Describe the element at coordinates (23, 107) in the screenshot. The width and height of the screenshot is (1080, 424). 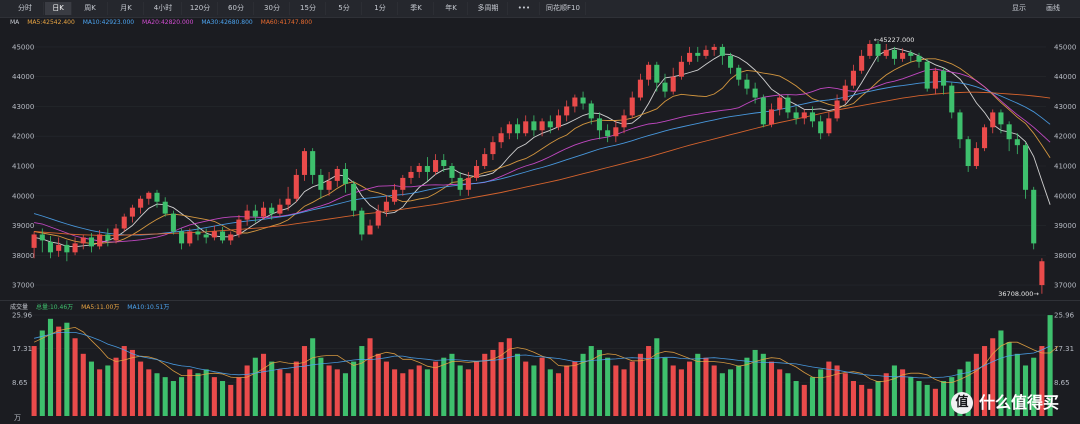
I see `price-tick-label-left: 43000` at that location.